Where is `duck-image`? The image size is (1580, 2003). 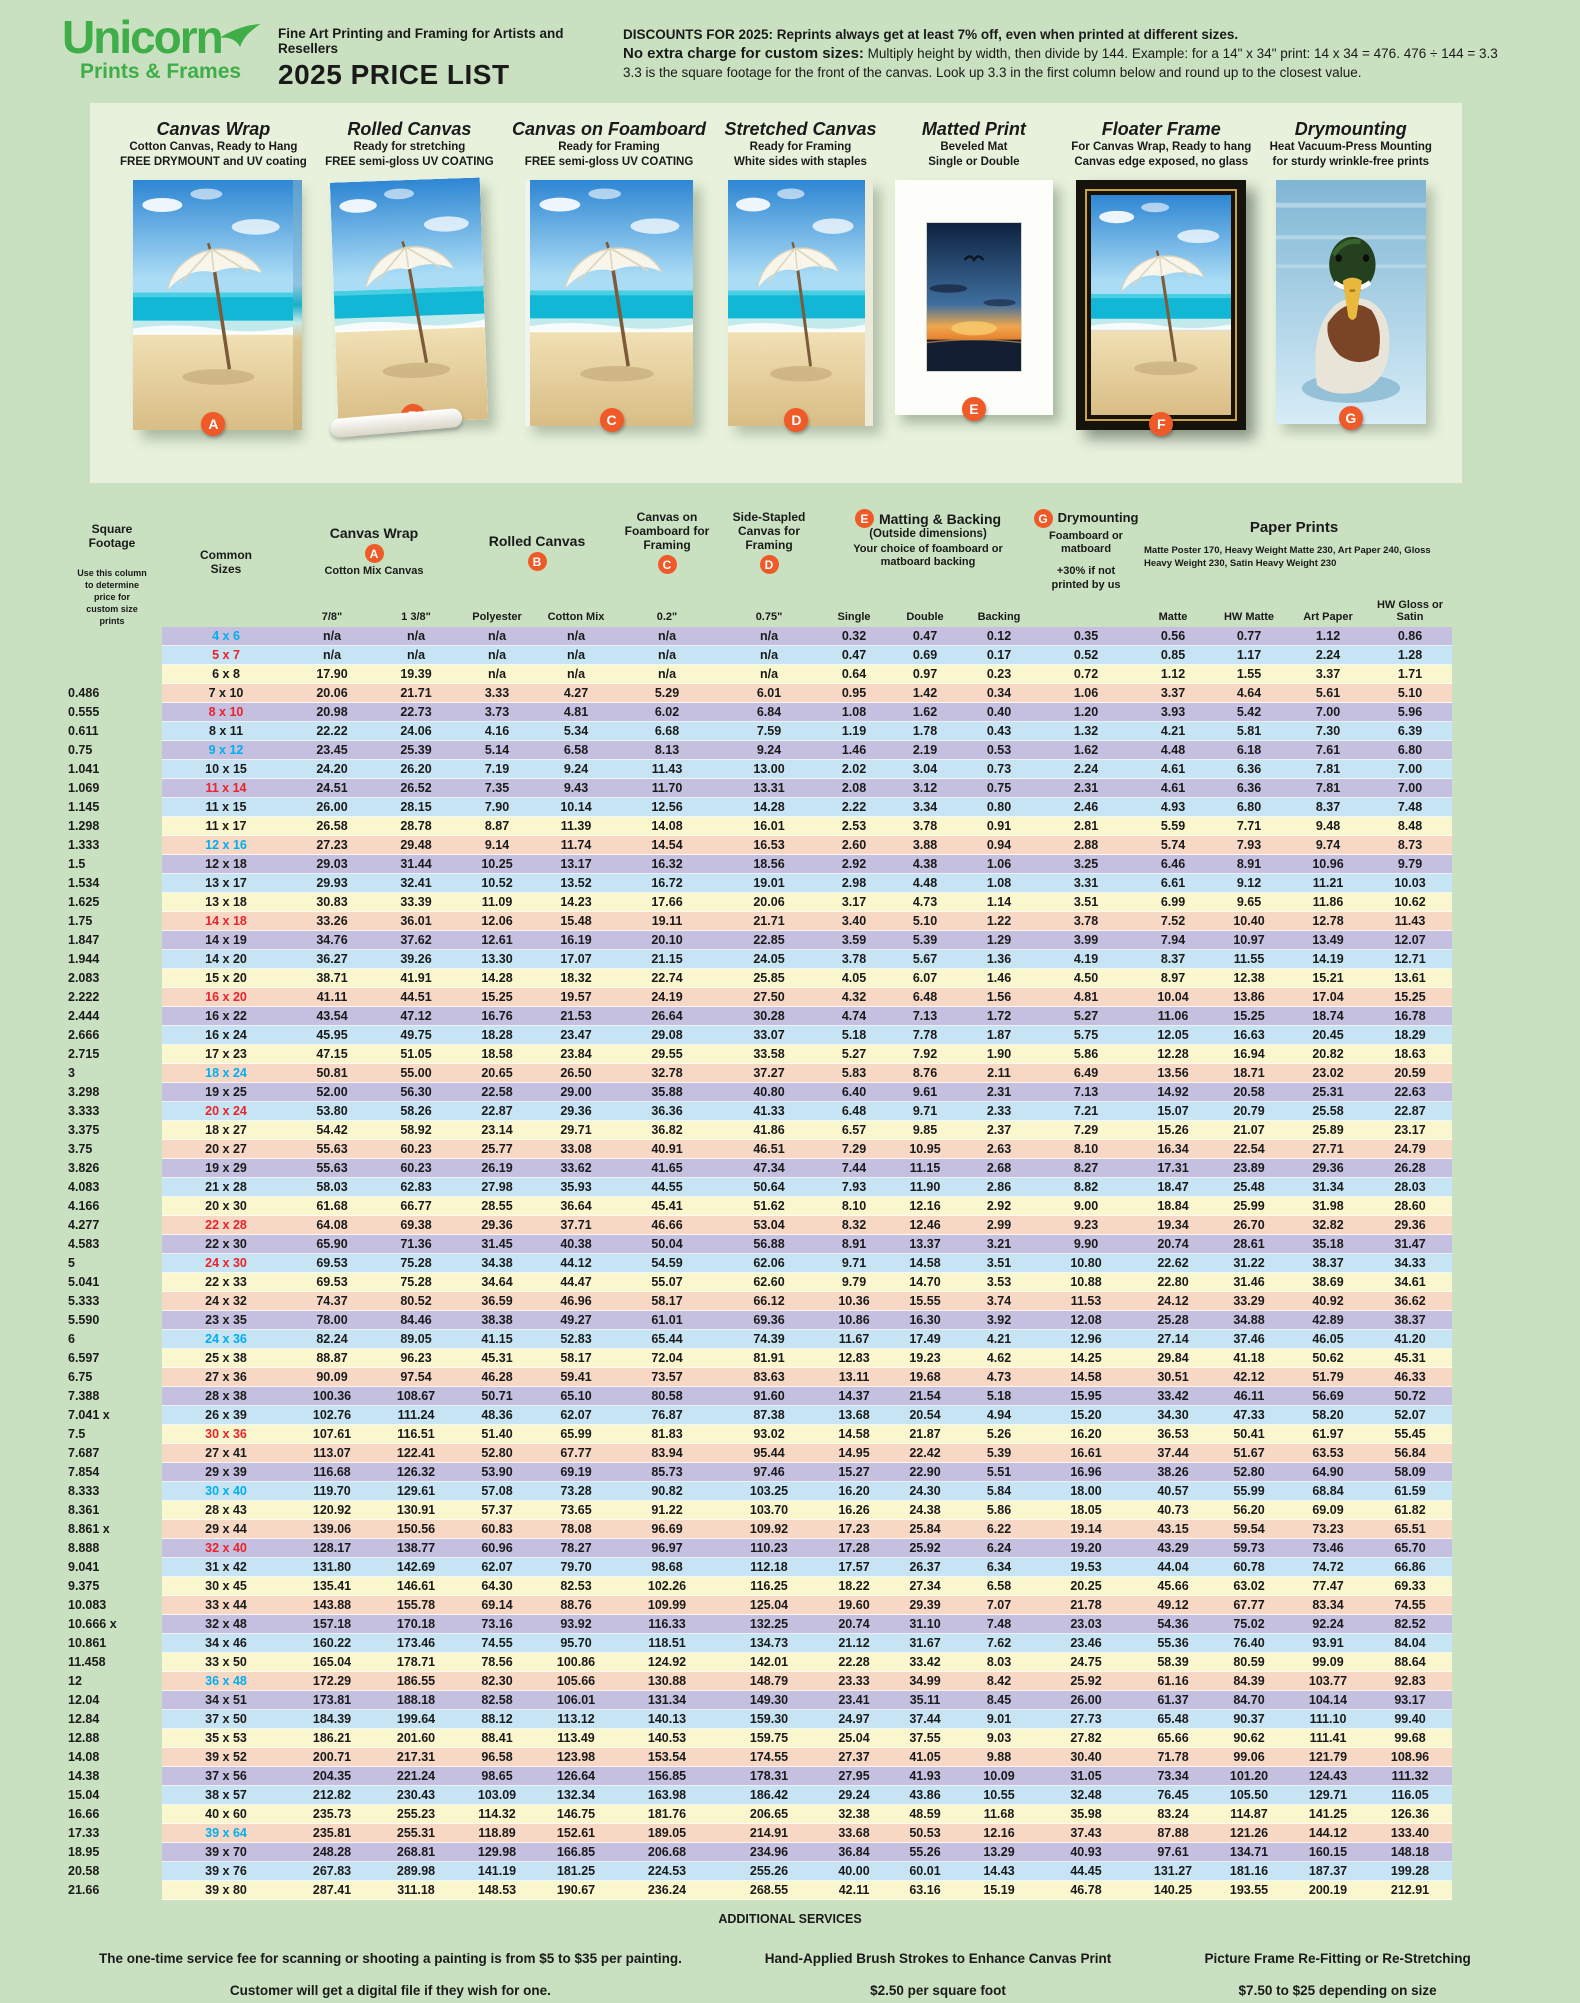
duck-image is located at coordinates (1351, 302).